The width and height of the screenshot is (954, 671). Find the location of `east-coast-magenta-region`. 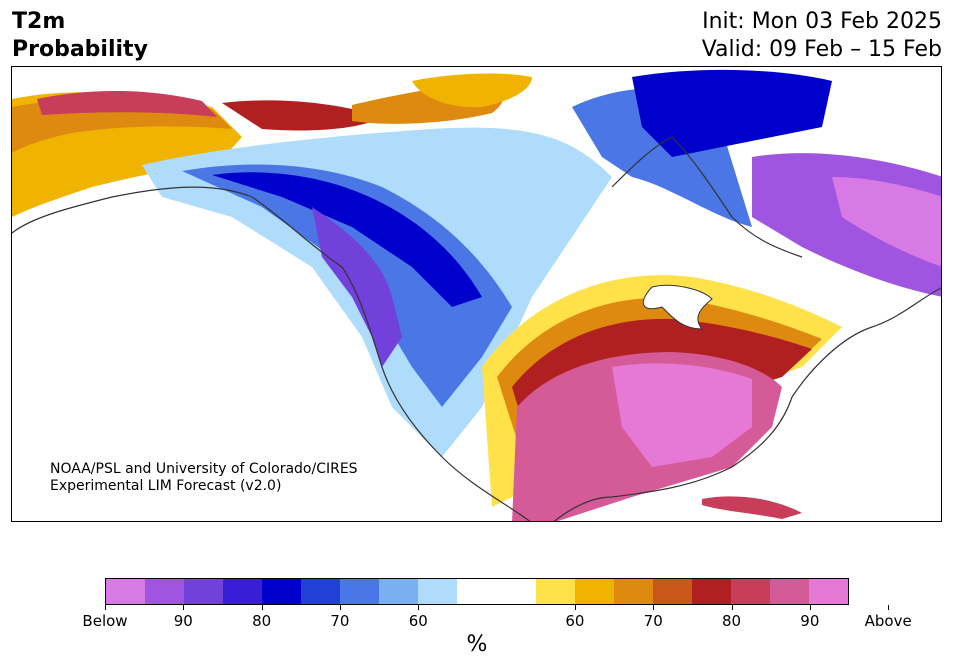

east-coast-magenta-region is located at coordinates (886, 222).